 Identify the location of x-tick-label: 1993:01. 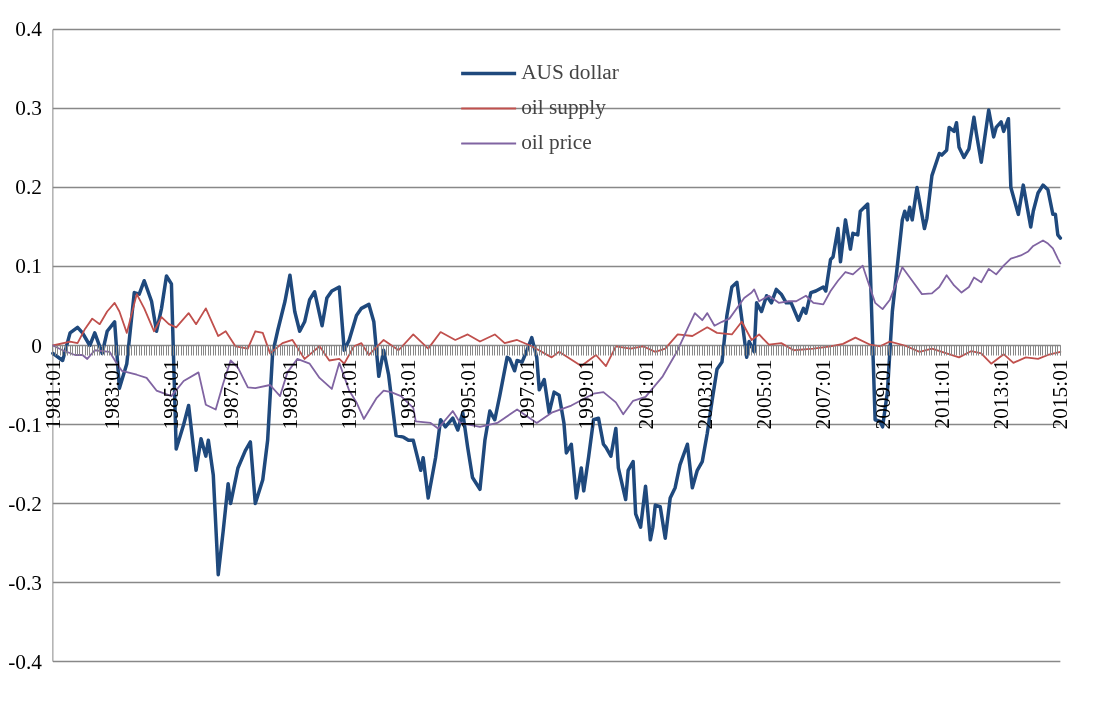
(408, 394).